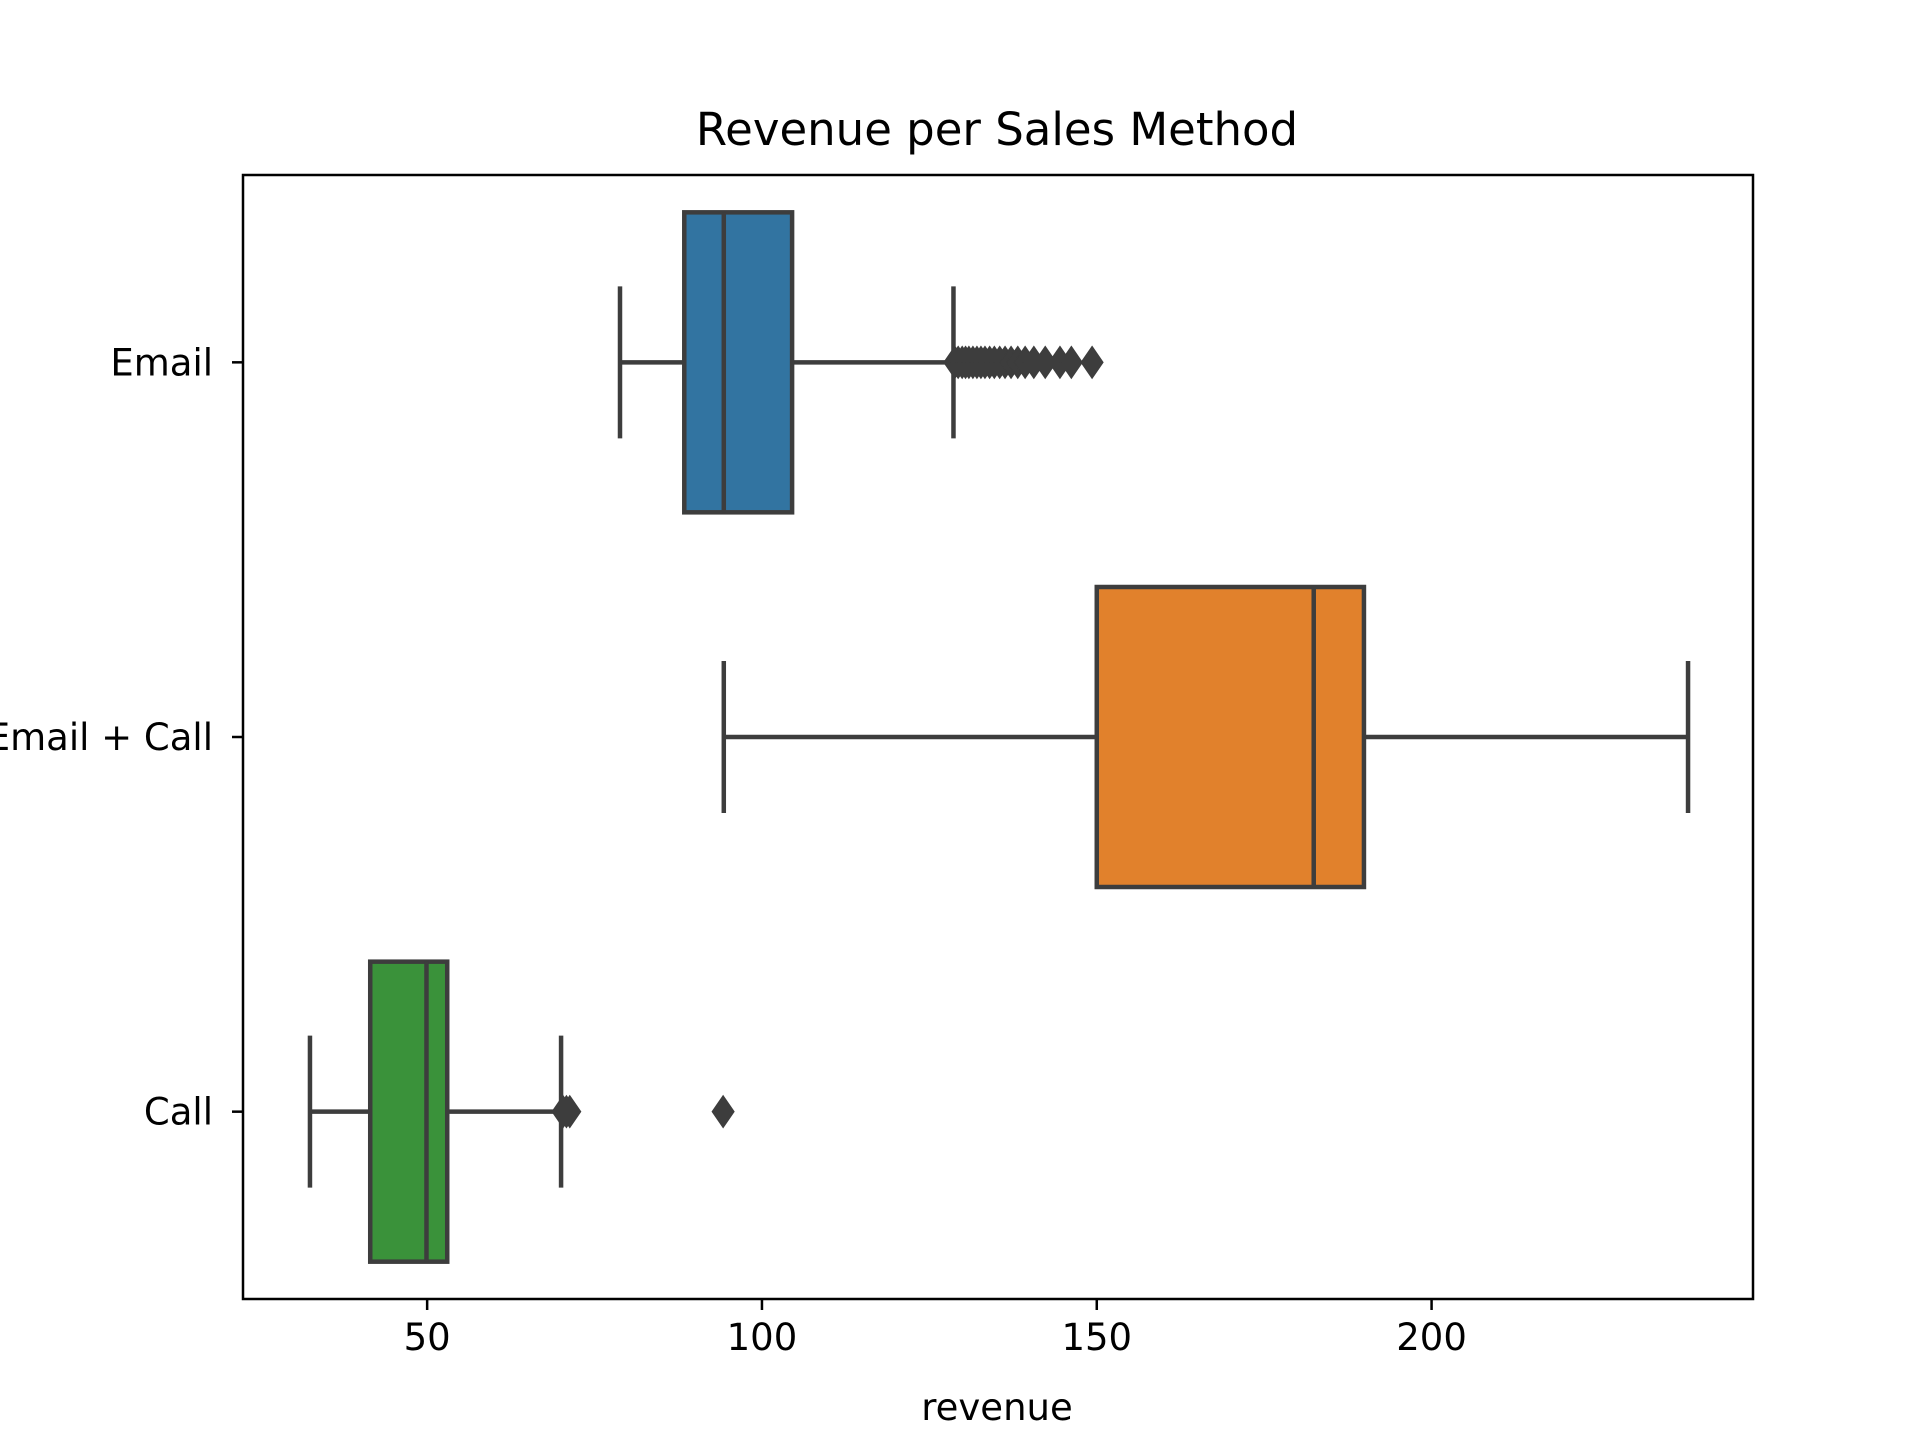 This screenshot has height=1440, width=1920. What do you see at coordinates (762, 1337) in the screenshot?
I see `x-tick-label: 100` at bounding box center [762, 1337].